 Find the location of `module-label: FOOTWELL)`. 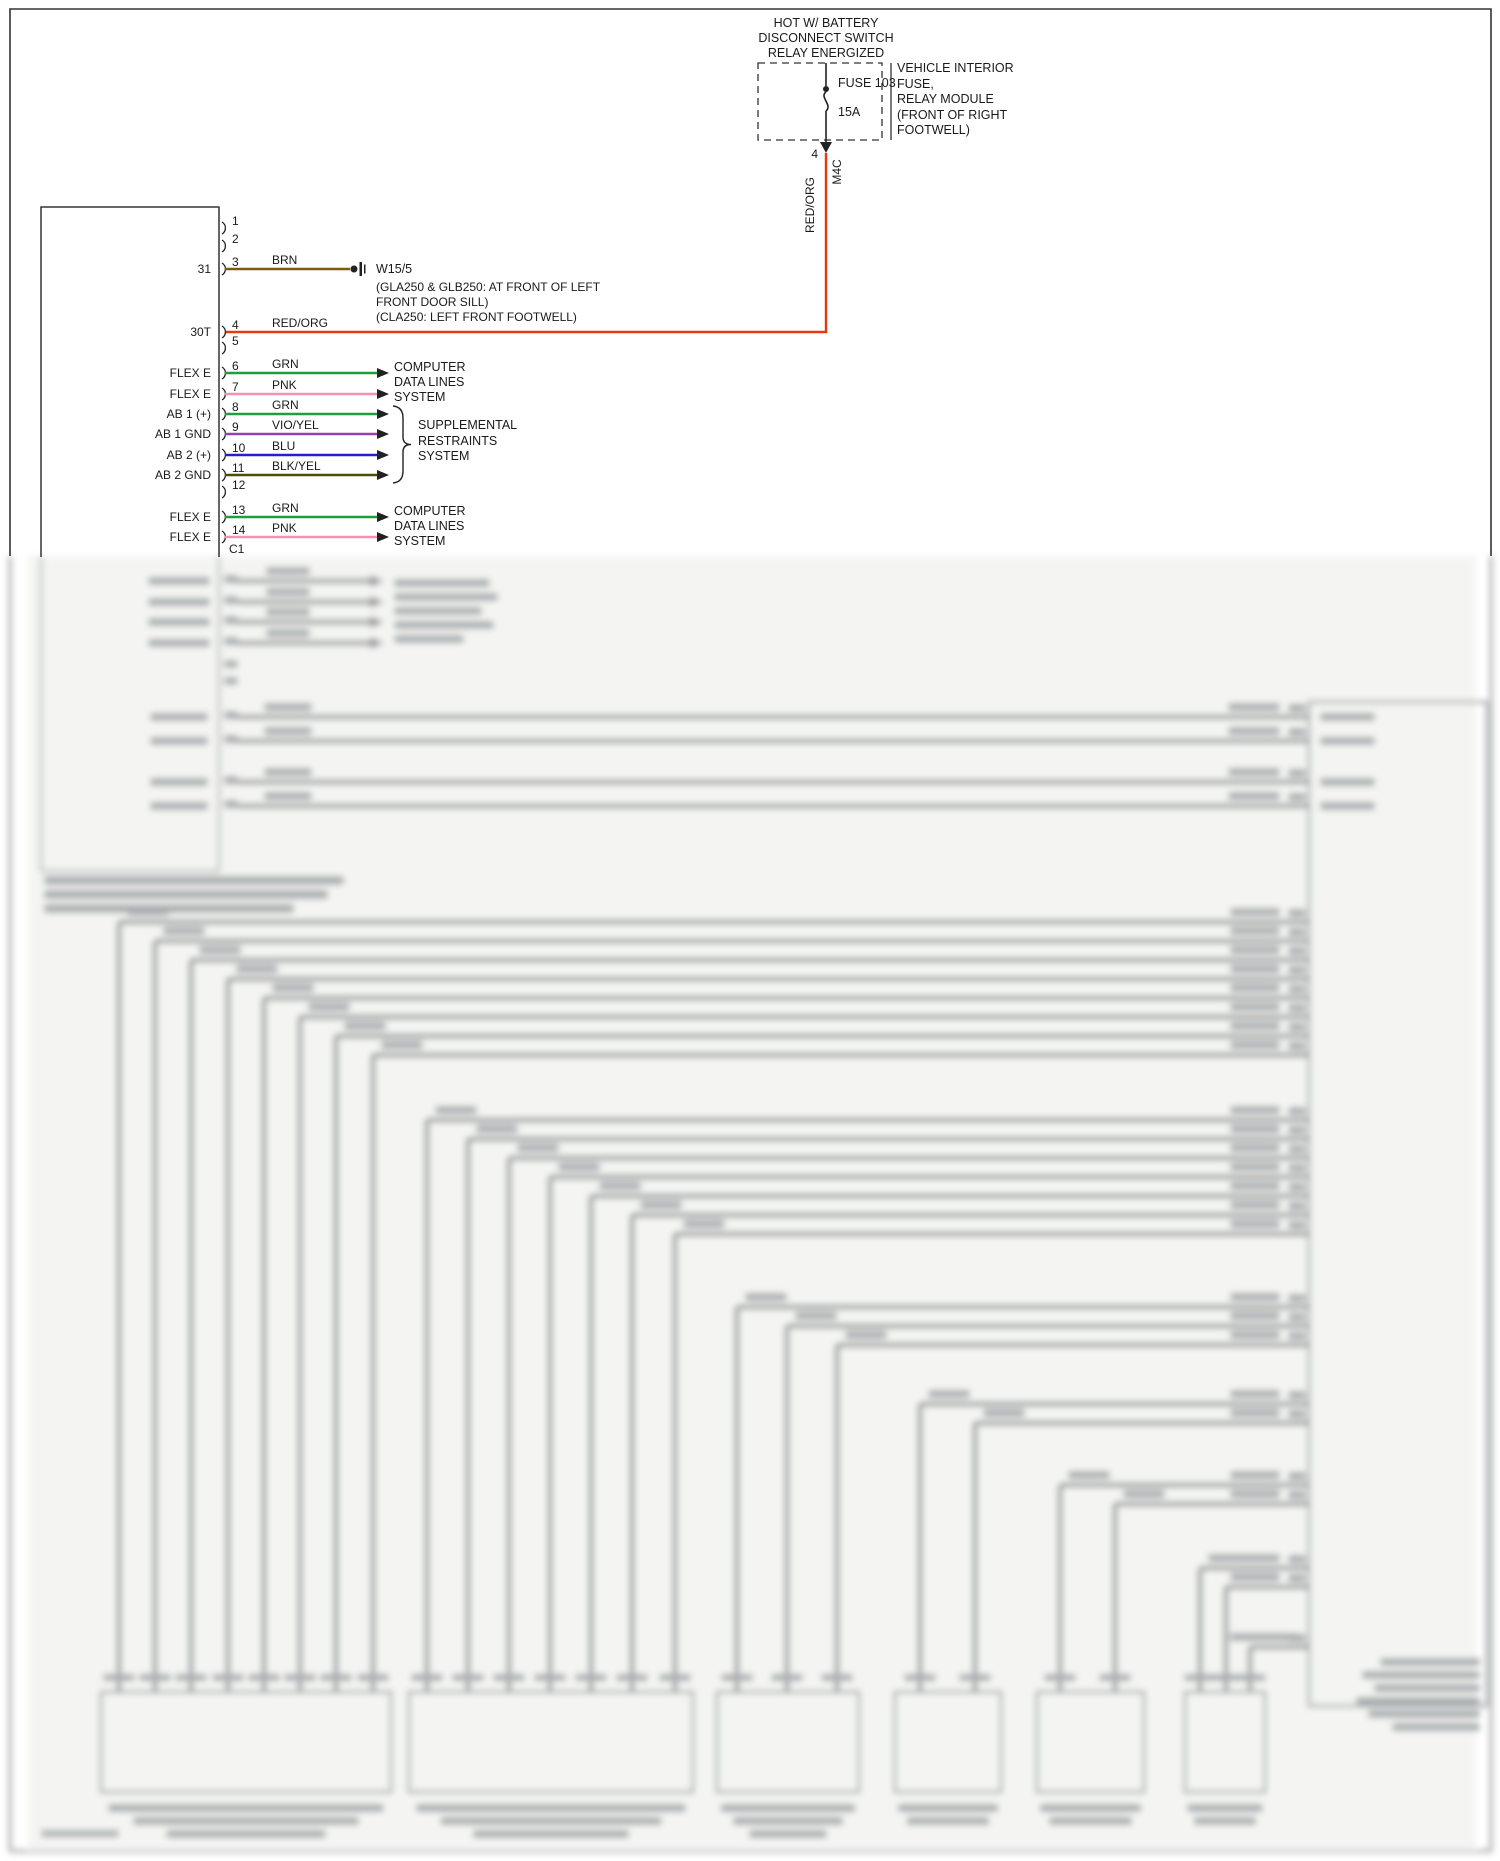

module-label: FOOTWELL) is located at coordinates (933, 130).